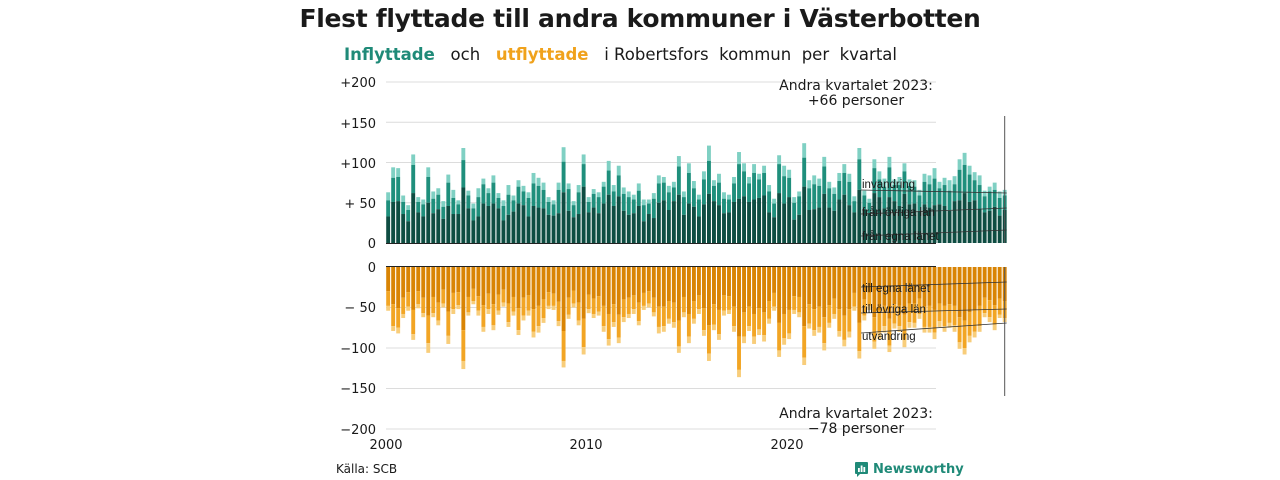 The height and width of the screenshot is (480, 1280). What do you see at coordinates (898, 213) in the screenshot?
I see `legend-fran-ovriga-lan: från övriga län` at bounding box center [898, 213].